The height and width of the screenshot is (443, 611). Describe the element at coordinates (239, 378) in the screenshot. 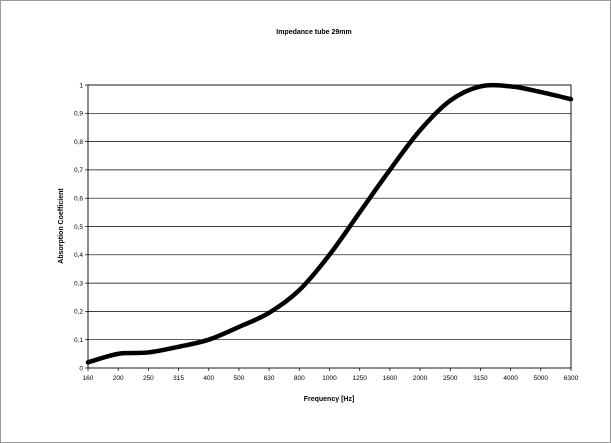

I see `x-tick-label: 500` at that location.